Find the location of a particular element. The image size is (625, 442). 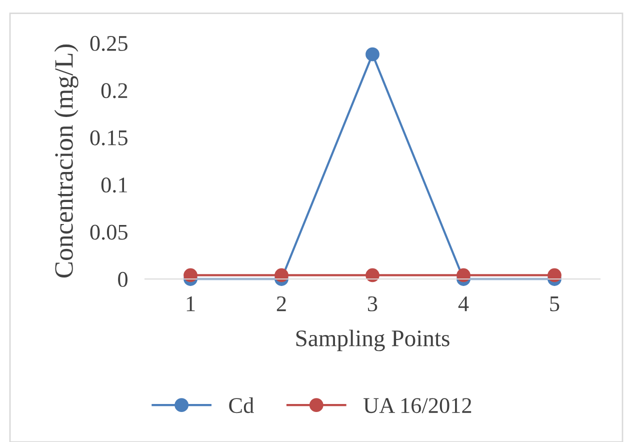

y-tick-label: 0.2 is located at coordinates (114, 90).